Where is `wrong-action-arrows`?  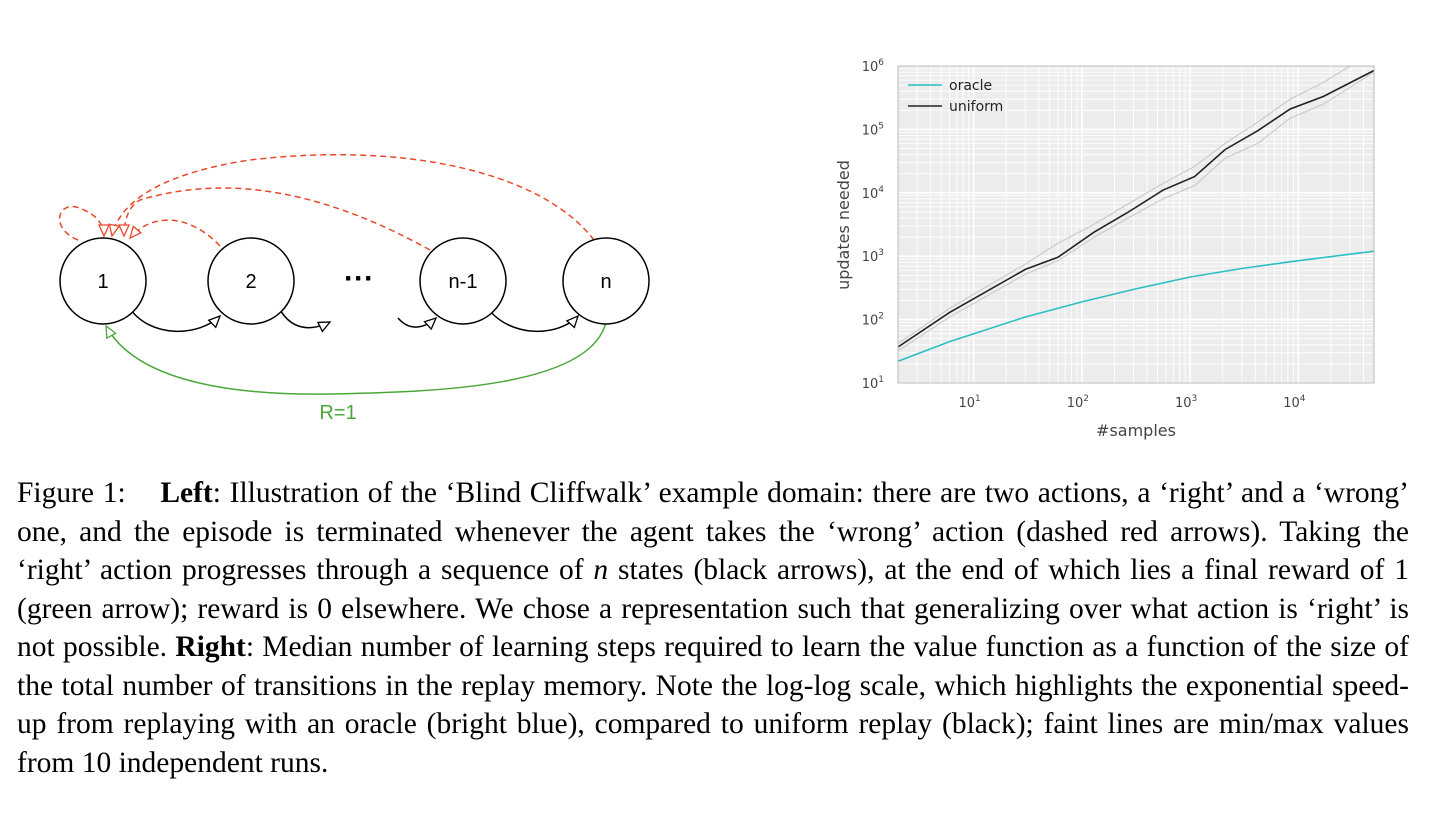
wrong-action-arrows is located at coordinates (326, 202).